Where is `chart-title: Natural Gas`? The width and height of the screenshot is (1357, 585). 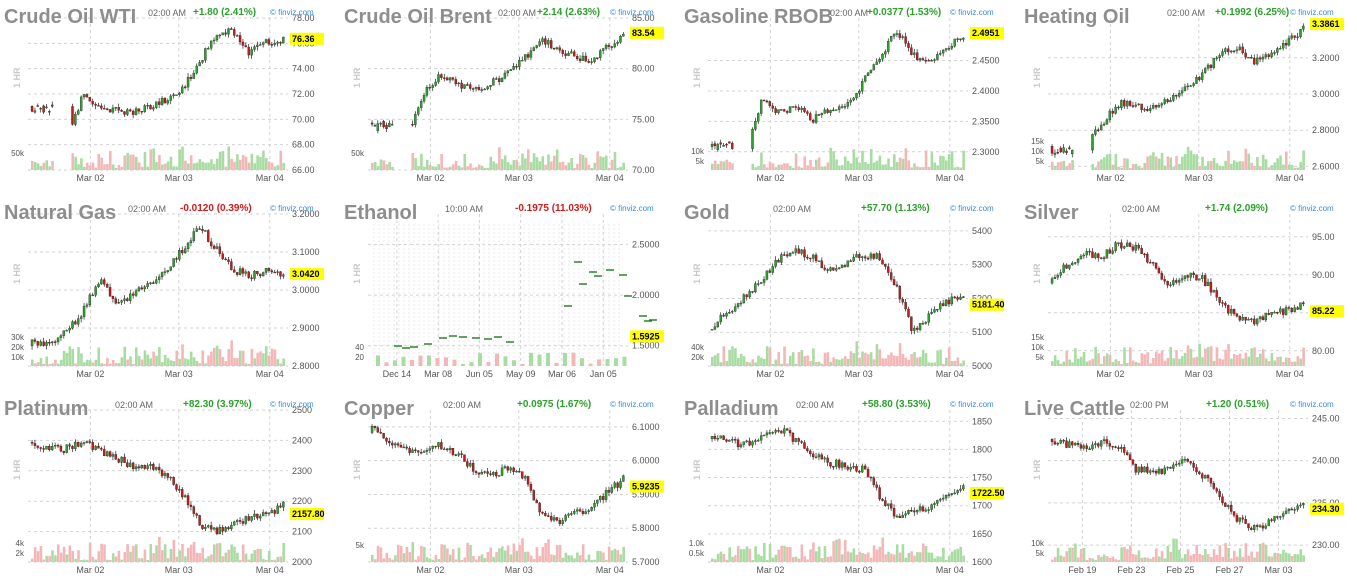 chart-title: Natural Gas is located at coordinates (60, 213).